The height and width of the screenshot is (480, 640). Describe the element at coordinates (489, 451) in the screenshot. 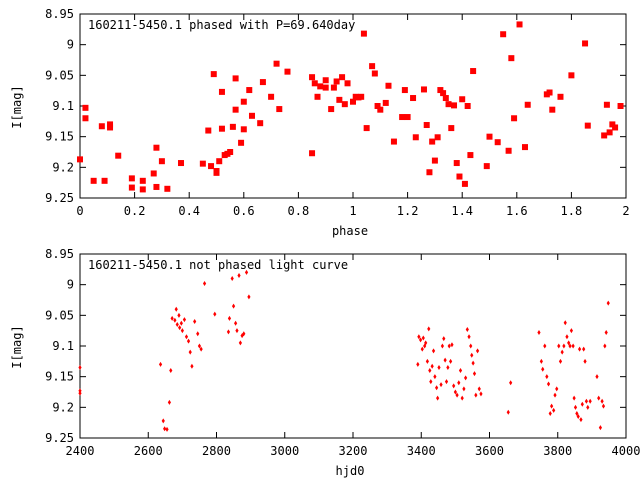

I see `unphased-x-tick-label: 3600` at that location.